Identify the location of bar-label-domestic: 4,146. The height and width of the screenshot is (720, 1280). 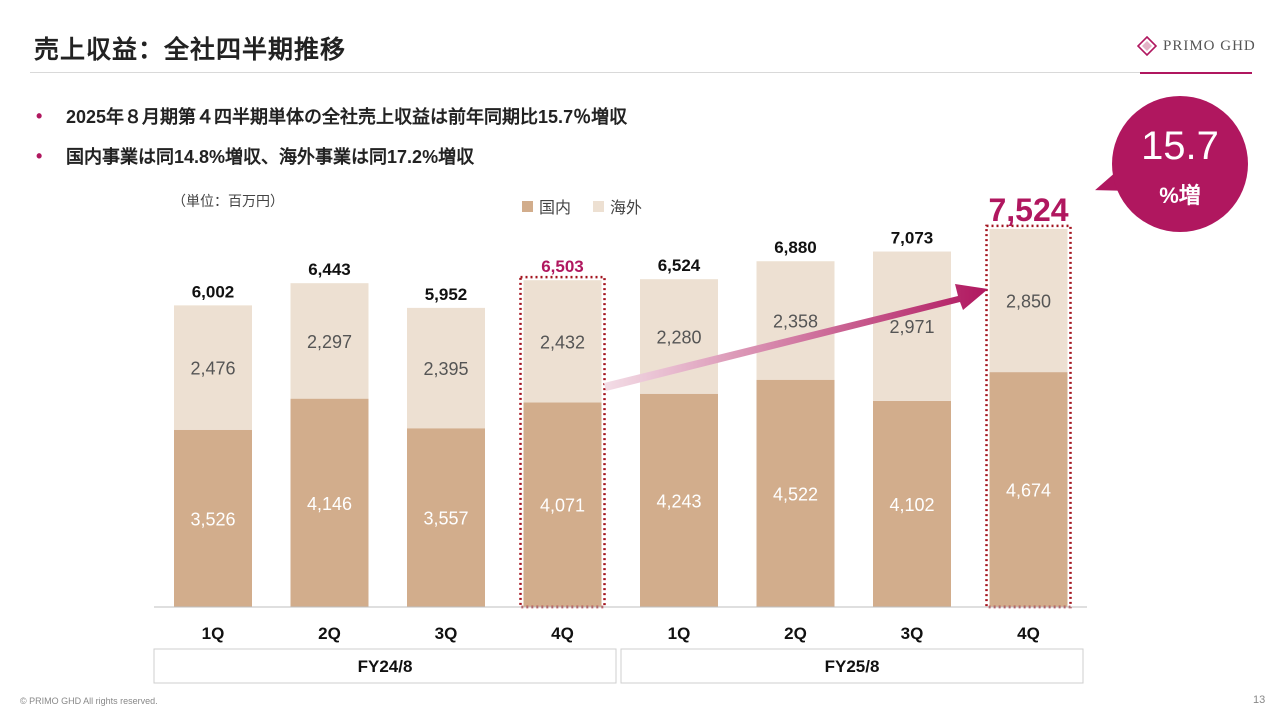
(329, 504).